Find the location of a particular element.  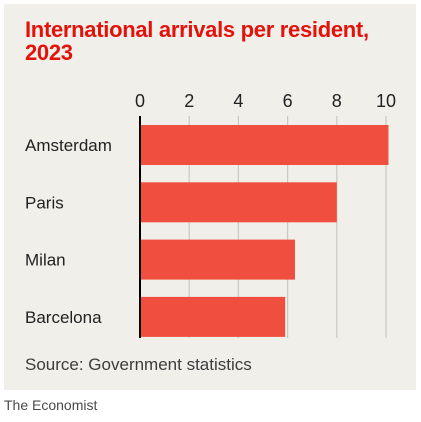

bar-barcelona is located at coordinates (213, 316).